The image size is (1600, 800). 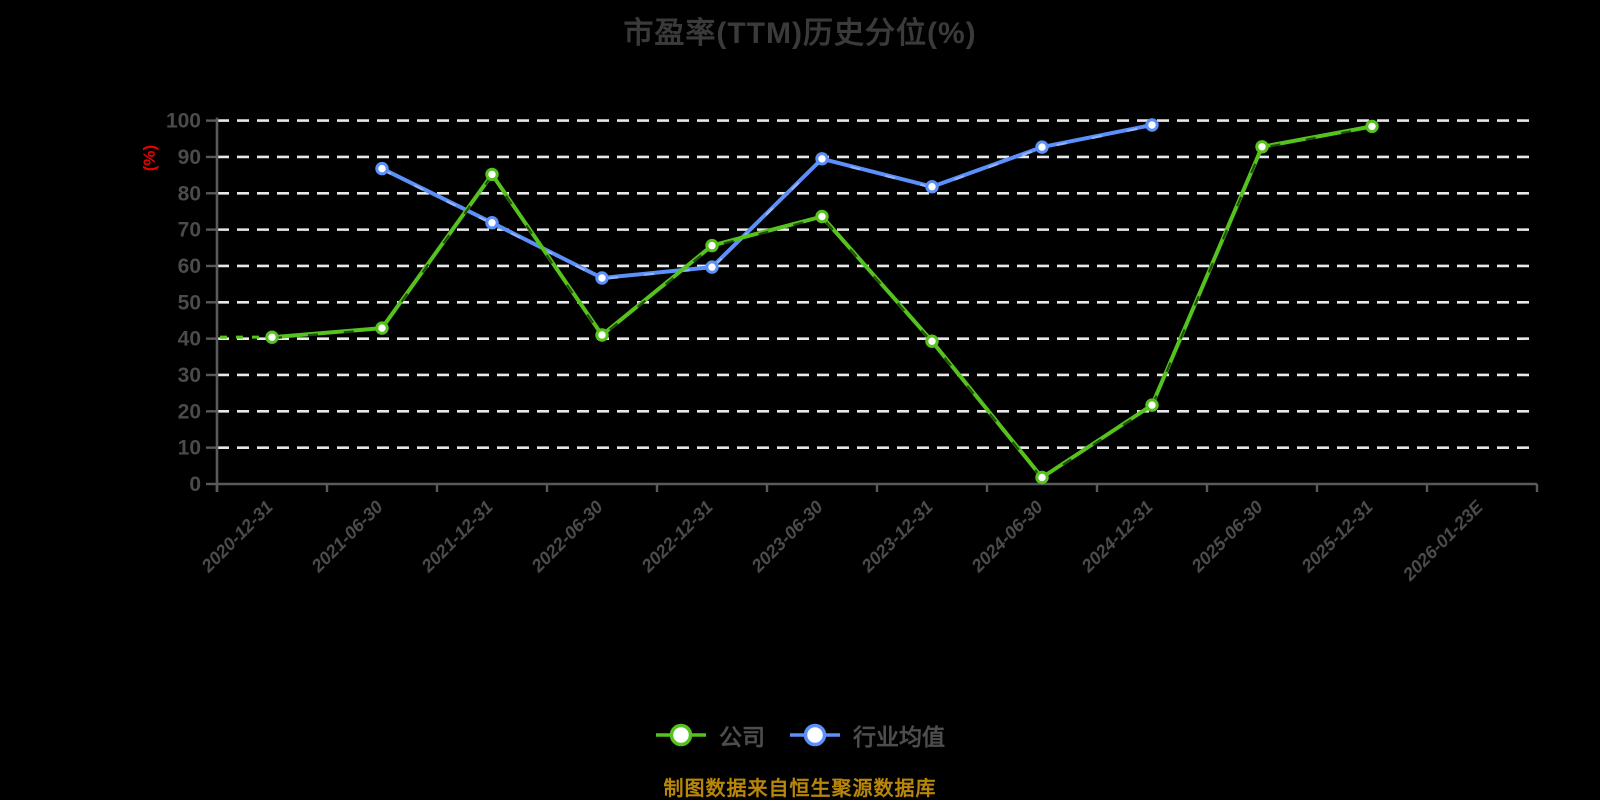 I want to click on x-axis-tick-label: 2025-12-31, so click(x=1337, y=537).